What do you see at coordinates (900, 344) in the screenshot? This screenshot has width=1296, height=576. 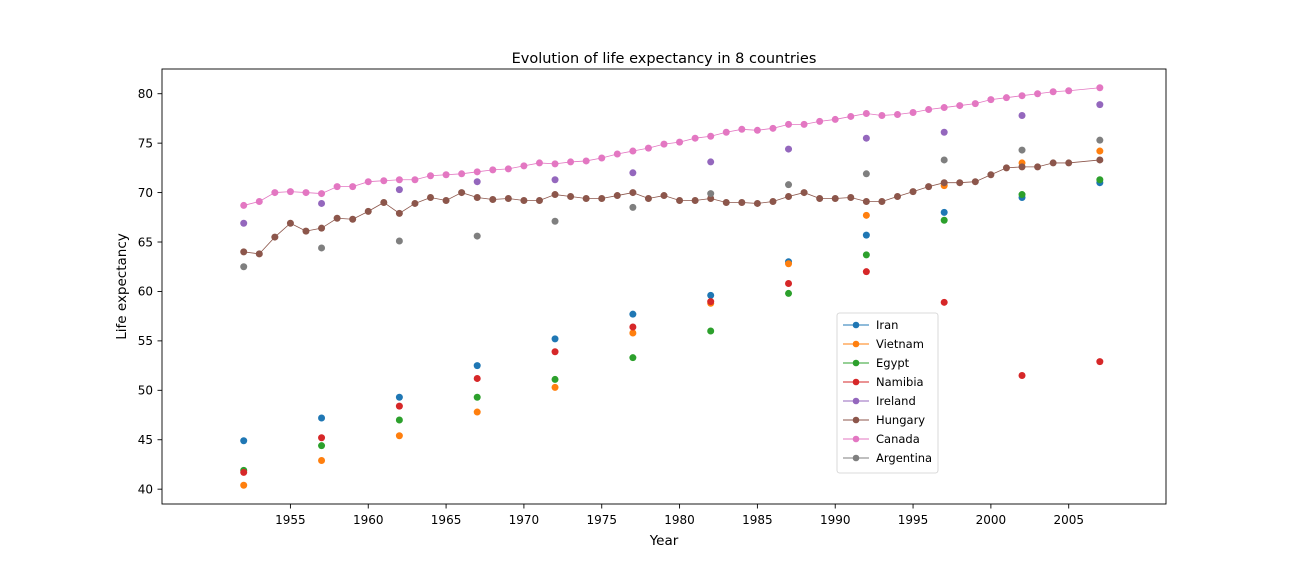 I see `legend-label: Vietnam` at bounding box center [900, 344].